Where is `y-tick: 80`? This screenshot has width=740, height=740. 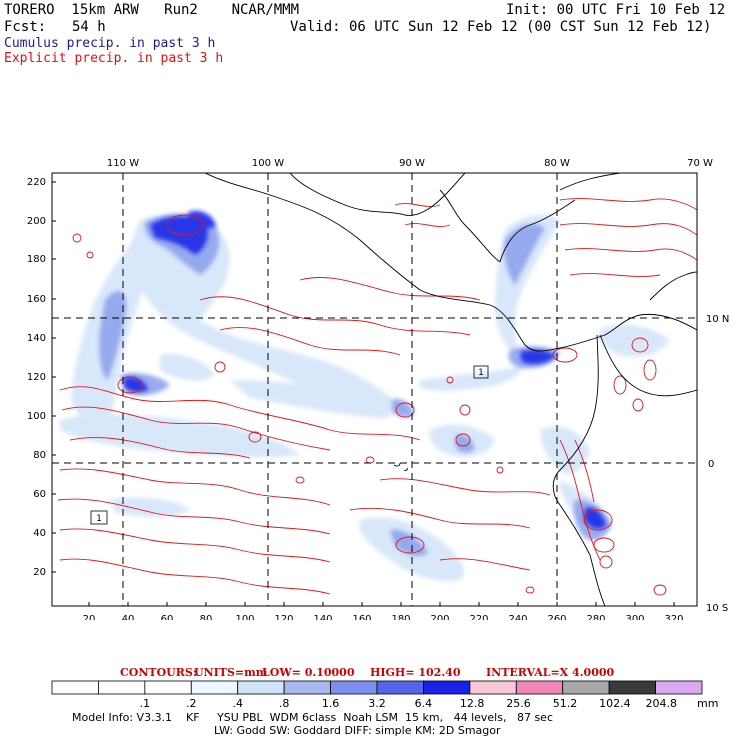 y-tick: 80 is located at coordinates (39, 455).